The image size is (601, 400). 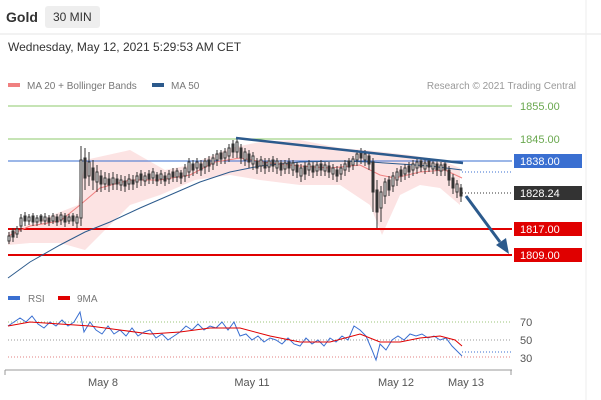 I want to click on x-tick-may11: May 11, so click(x=251, y=383).